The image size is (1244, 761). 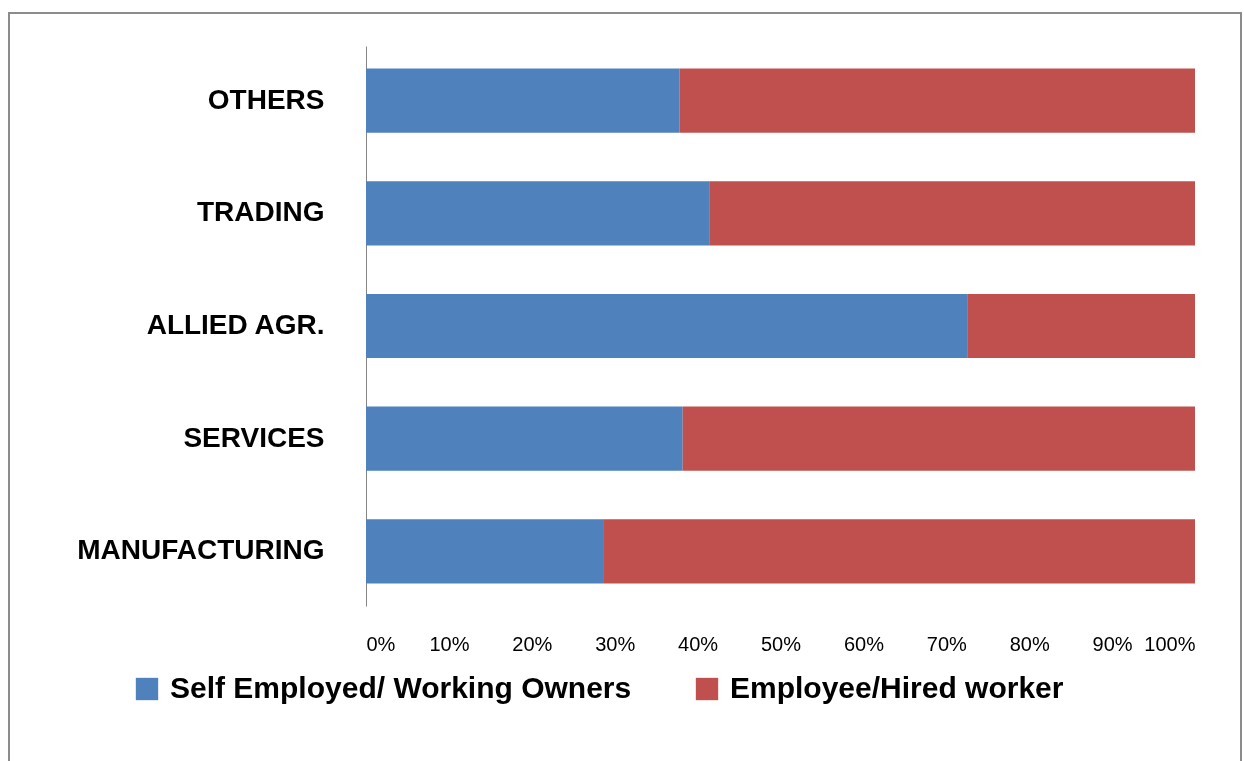 I want to click on x-tick-label: 30%, so click(x=615, y=643).